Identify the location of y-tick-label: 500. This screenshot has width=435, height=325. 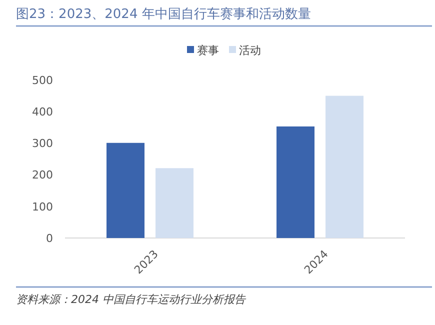
(42, 80).